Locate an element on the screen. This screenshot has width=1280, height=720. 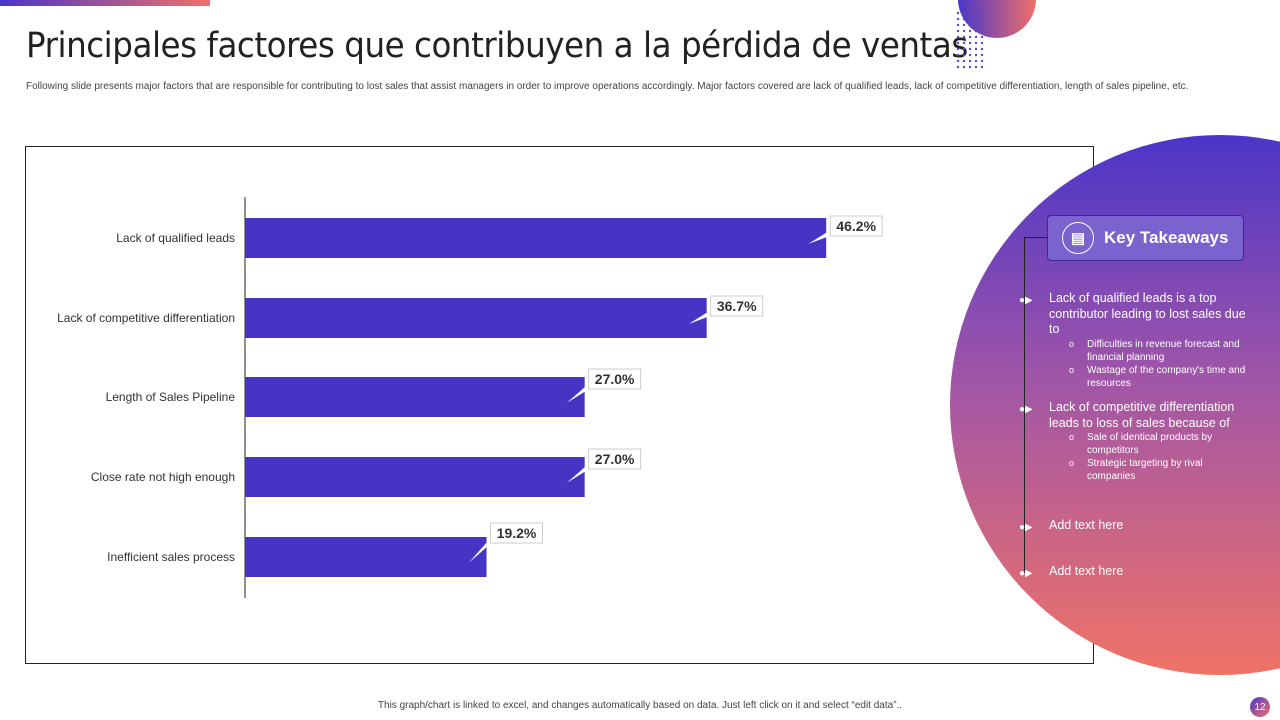
category-label: Inefficient sales process is located at coordinates (171, 557).